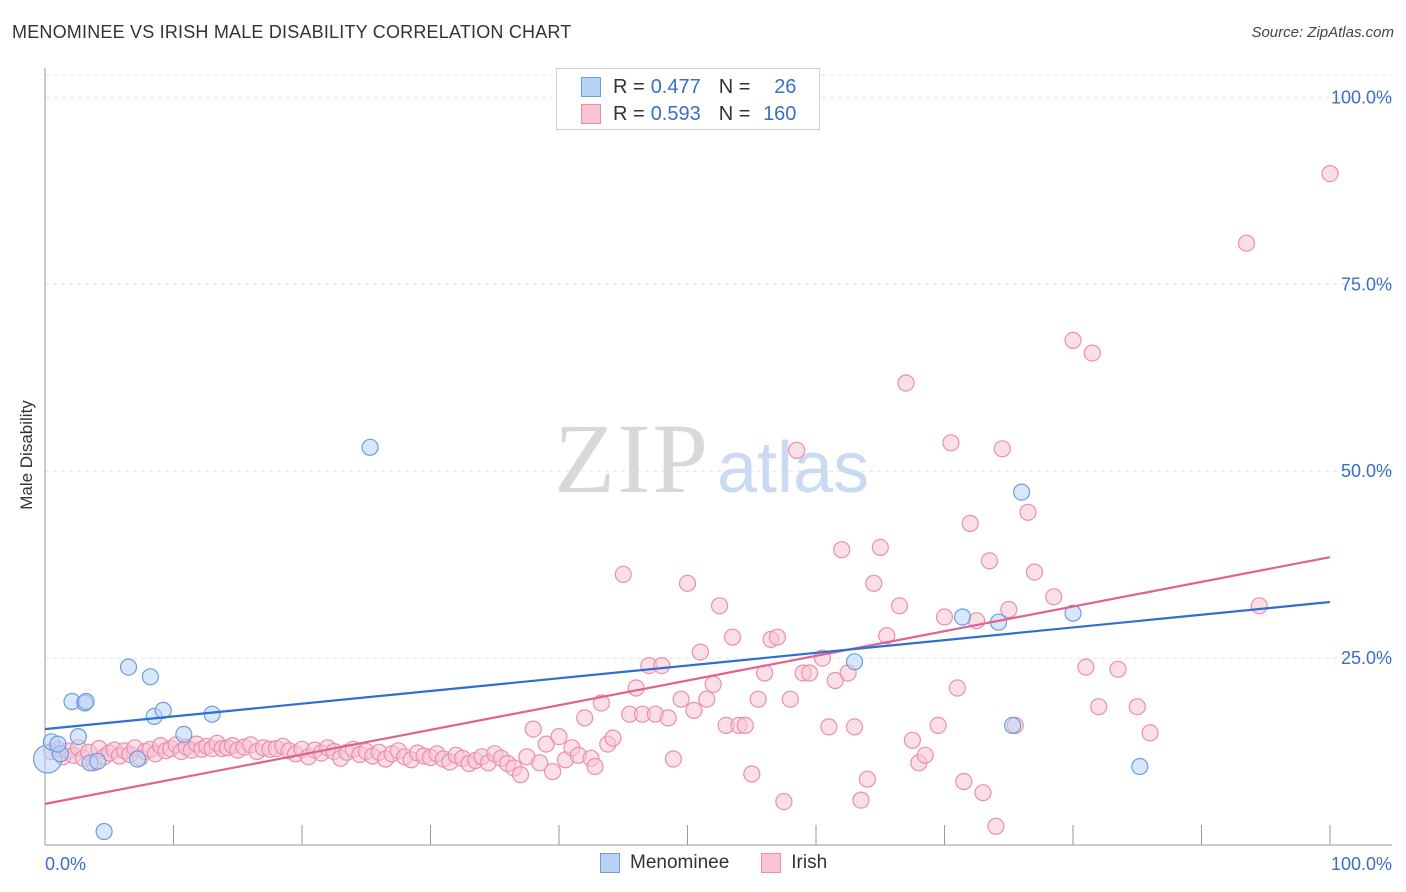 The width and height of the screenshot is (1406, 892). I want to click on correlation-legend: R = 0.477 N = 26 R = 0.593 N = 160, so click(688, 99).